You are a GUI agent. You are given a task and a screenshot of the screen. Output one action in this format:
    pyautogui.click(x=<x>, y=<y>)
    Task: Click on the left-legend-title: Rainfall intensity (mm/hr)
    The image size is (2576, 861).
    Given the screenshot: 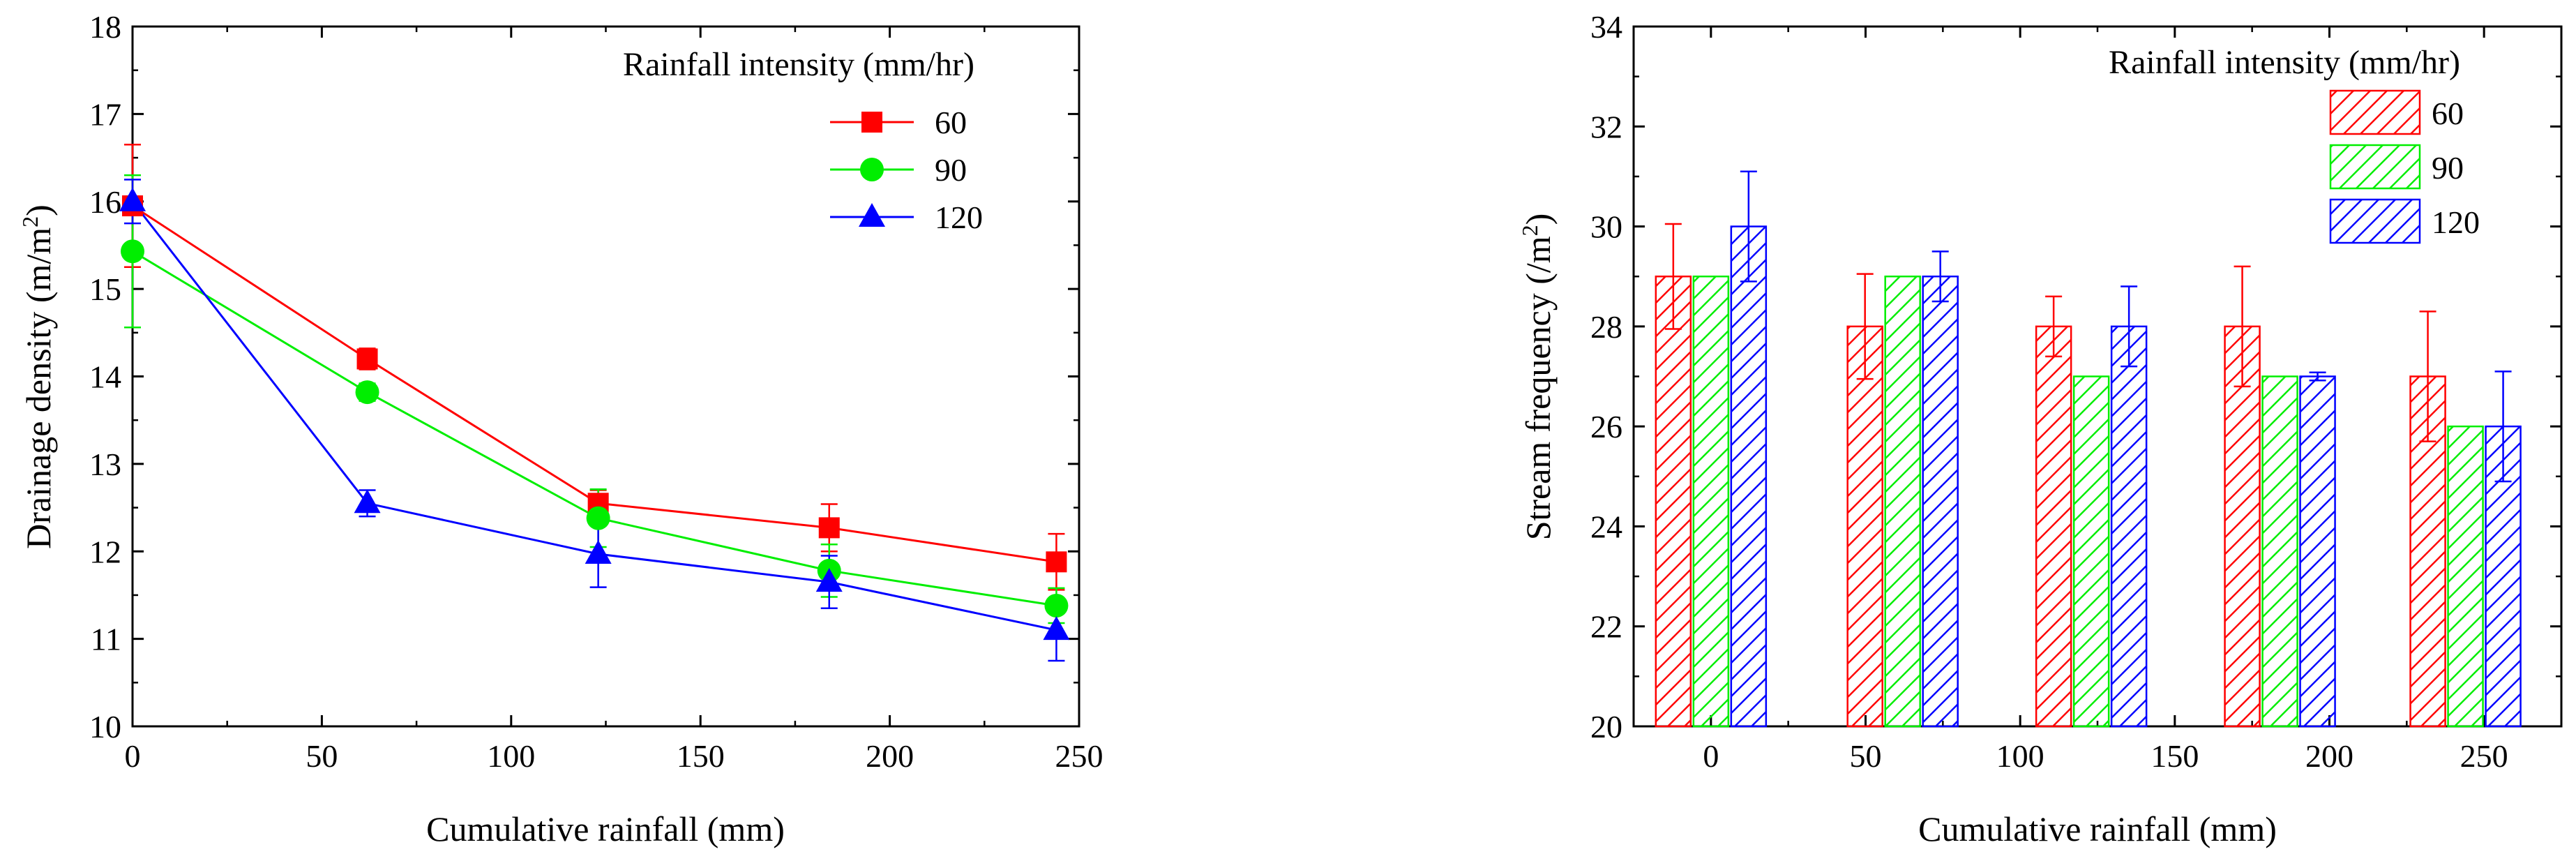 What is the action you would take?
    pyautogui.click(x=798, y=64)
    